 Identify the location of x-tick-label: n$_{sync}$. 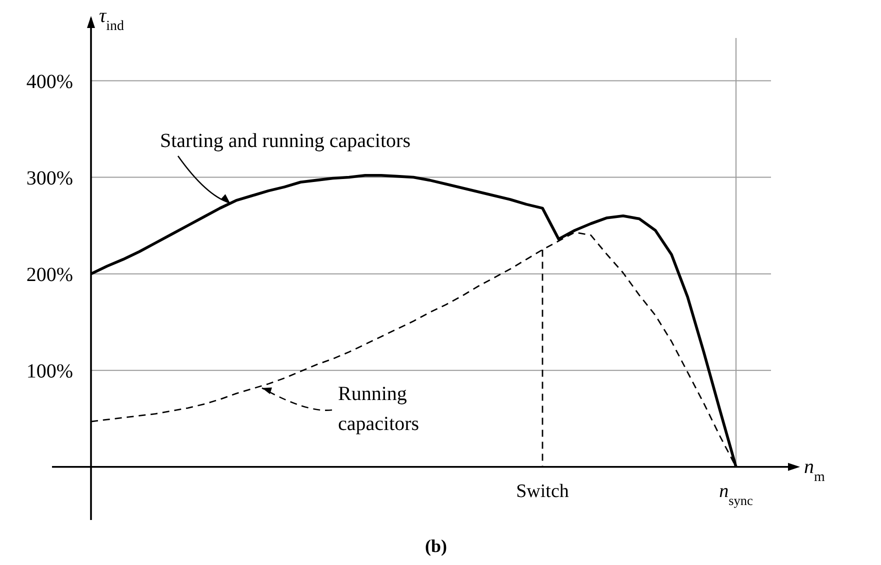
(736, 494).